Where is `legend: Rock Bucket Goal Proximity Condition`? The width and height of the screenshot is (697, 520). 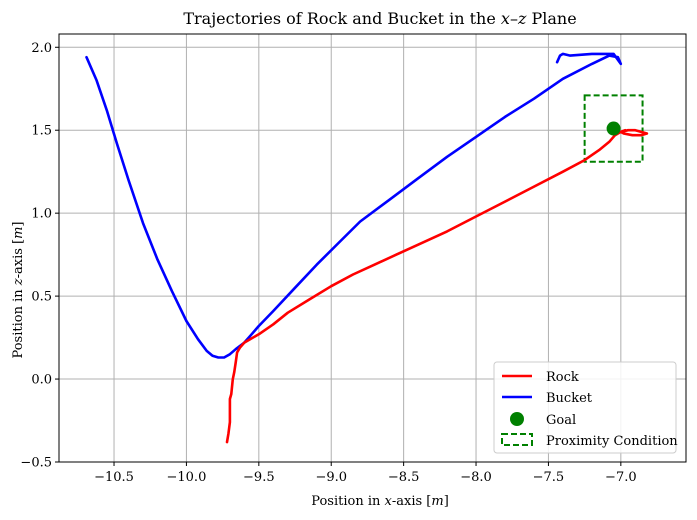 legend: Rock Bucket Goal Proximity Condition is located at coordinates (585, 407).